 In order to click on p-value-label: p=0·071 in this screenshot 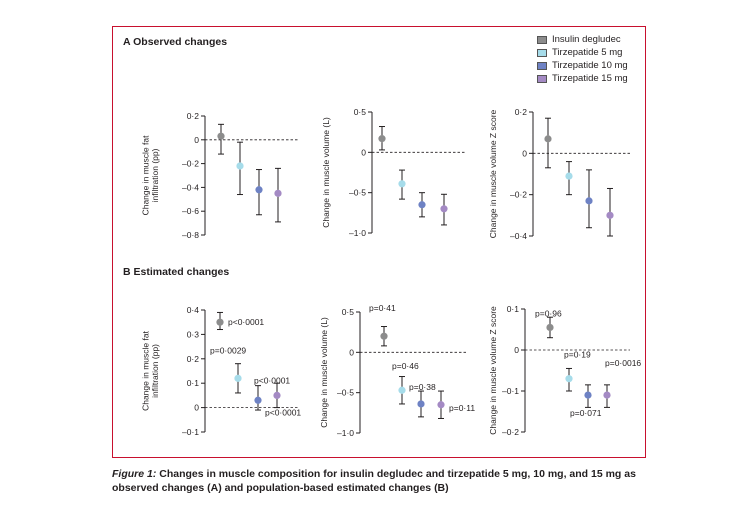, I will do `click(586, 413)`.